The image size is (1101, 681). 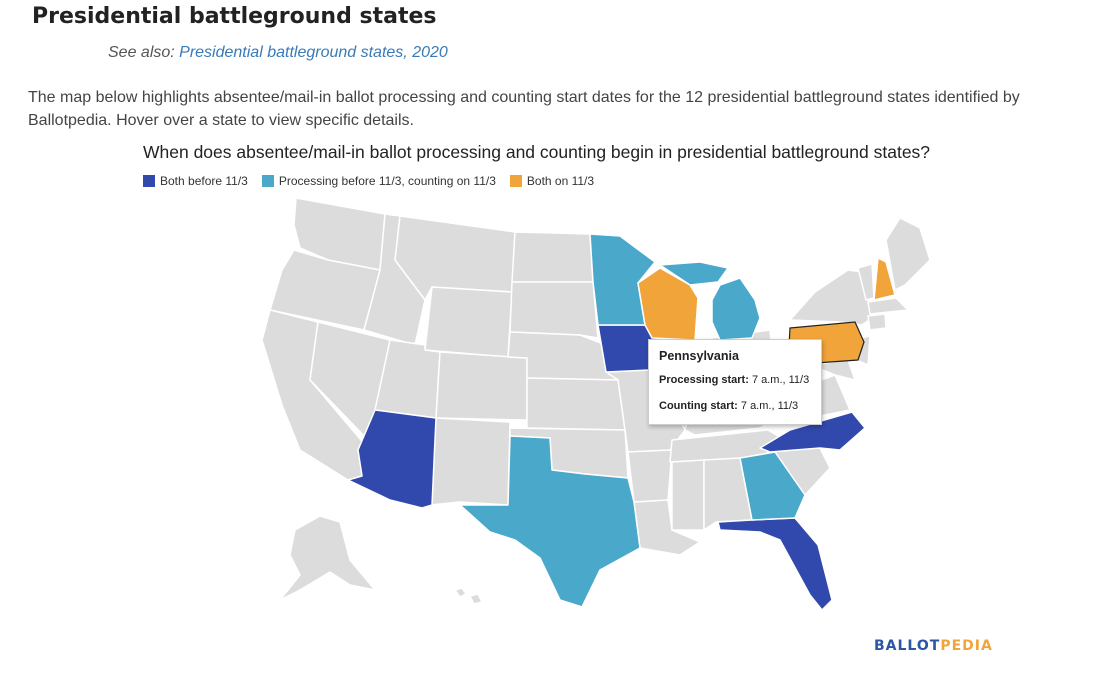 I want to click on state-wisconsin, so click(x=668, y=304).